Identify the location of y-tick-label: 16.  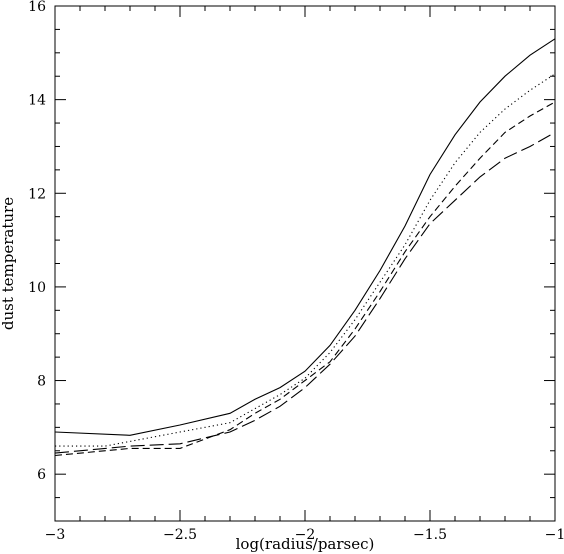
(37, 7).